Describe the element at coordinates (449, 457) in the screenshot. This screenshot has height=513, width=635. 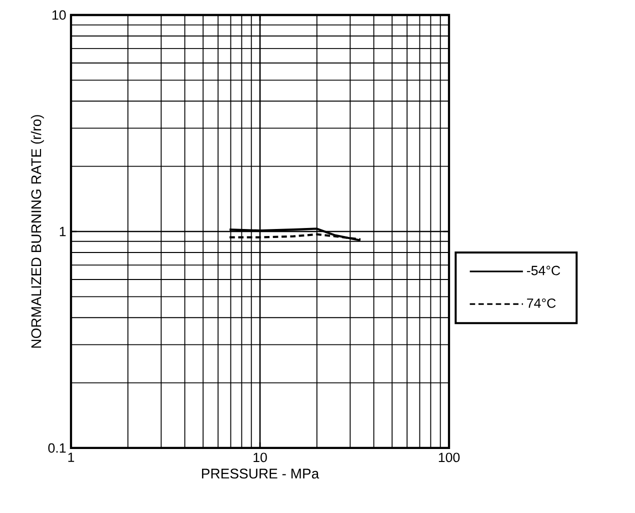
I see `x-tick-label: 100` at that location.